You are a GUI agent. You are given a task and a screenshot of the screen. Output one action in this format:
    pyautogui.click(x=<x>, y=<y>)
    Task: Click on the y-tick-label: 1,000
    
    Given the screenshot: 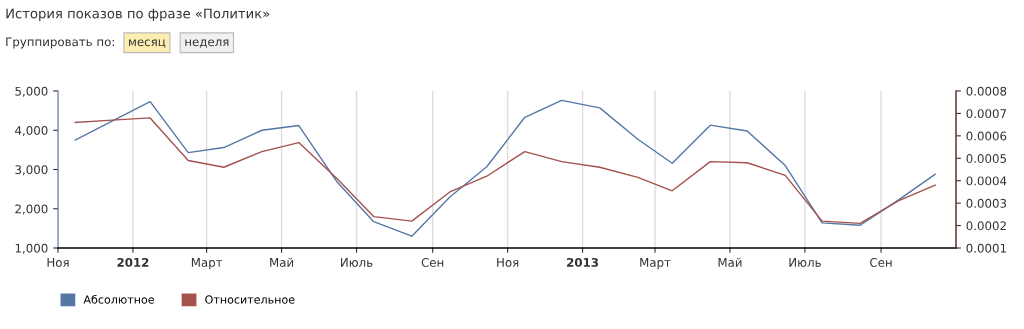 What is the action you would take?
    pyautogui.click(x=31, y=248)
    